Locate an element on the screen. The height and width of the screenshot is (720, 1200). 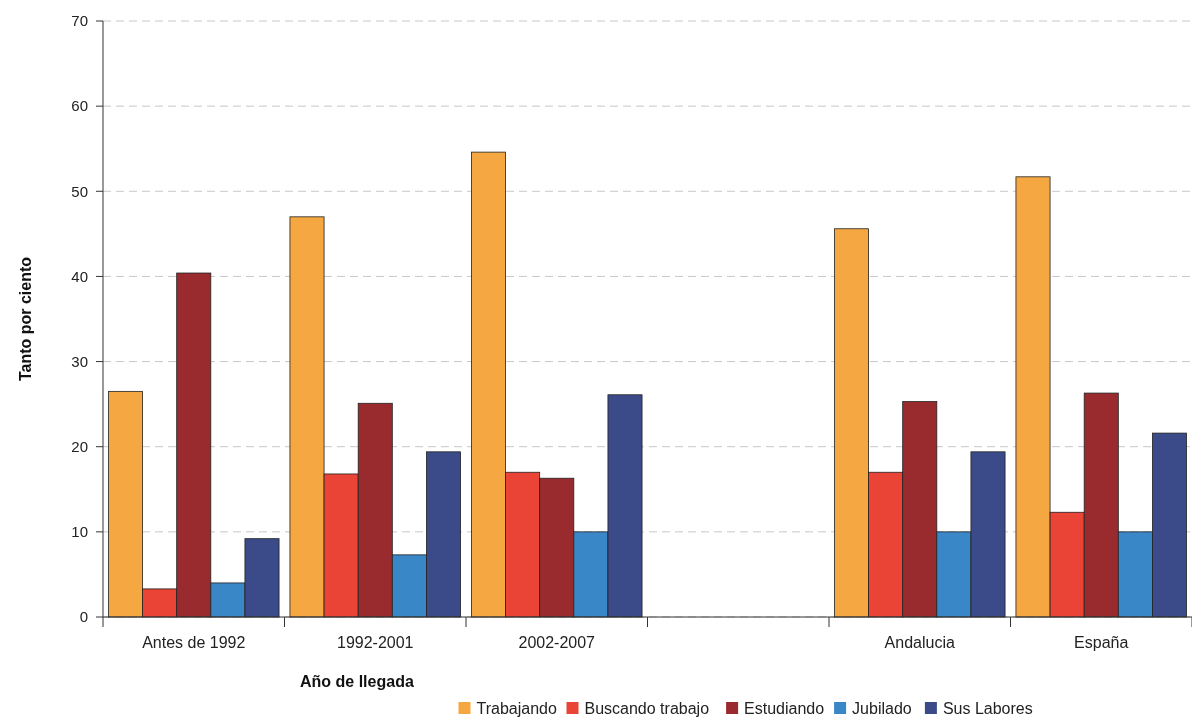
legend-label: Jubilado is located at coordinates (882, 708).